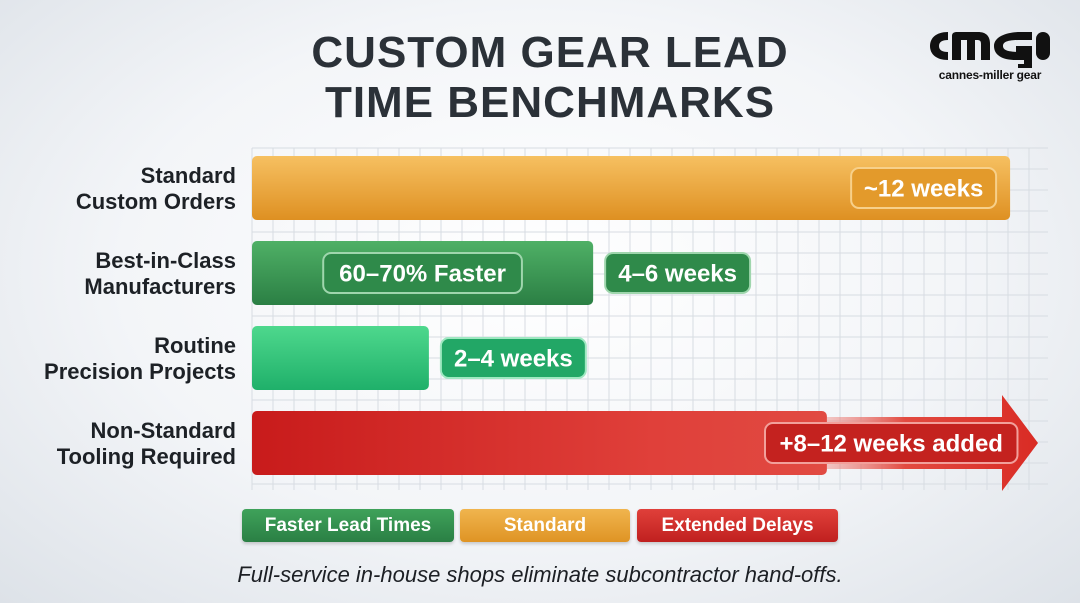  What do you see at coordinates (550, 102) in the screenshot?
I see `title-line-2: TIME BENCHMARKS` at bounding box center [550, 102].